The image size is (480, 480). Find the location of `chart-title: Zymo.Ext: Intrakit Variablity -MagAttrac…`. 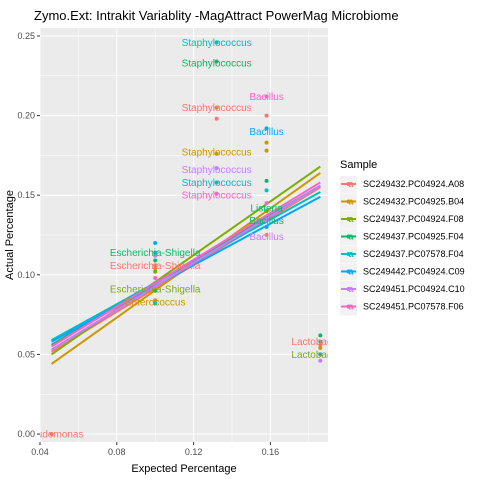

chart-title: Zymo.Ext: Intrakit Variablity -MagAttrac… is located at coordinates (216, 15).